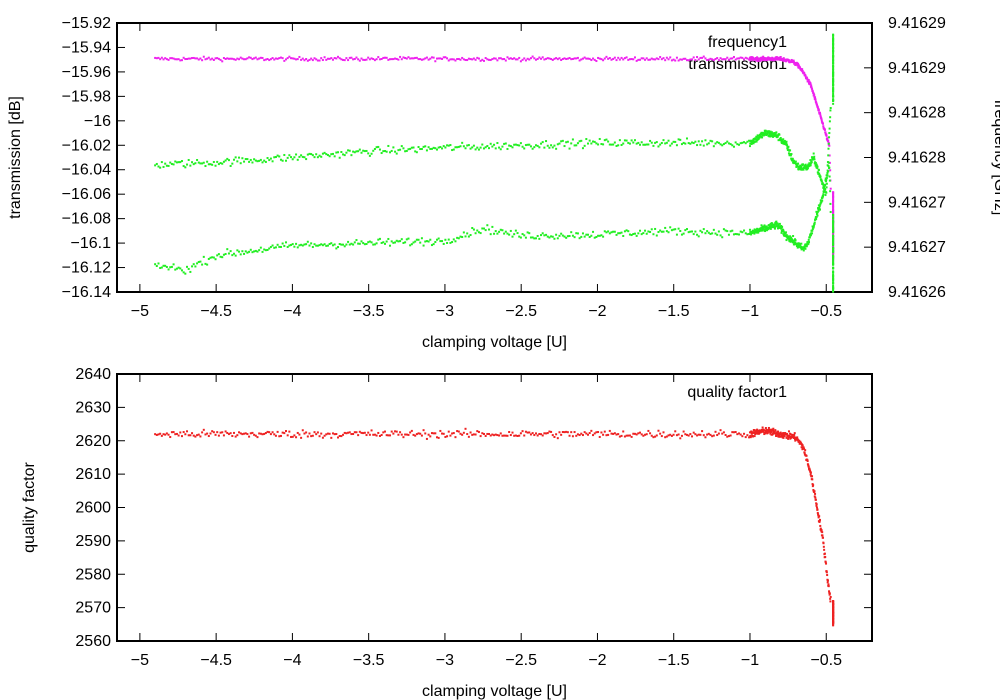 This screenshot has width=1000, height=700. Describe the element at coordinates (93, 574) in the screenshot. I see `panel2-y-tick-label: 2580` at that location.